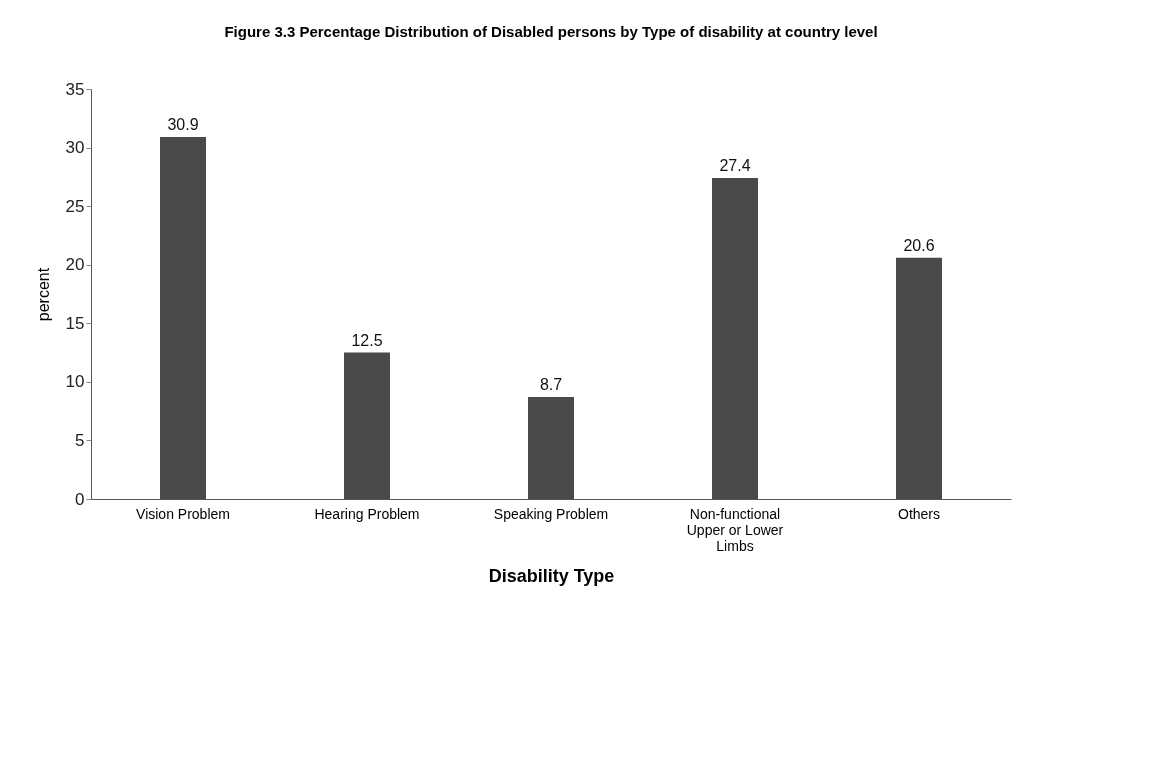  I want to click on data-label: 27.4, so click(735, 166).